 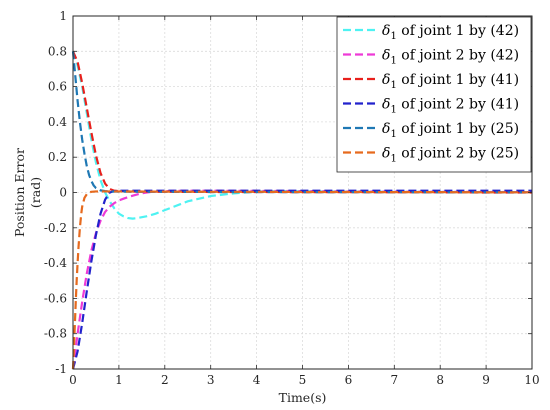 What do you see at coordinates (211, 380) in the screenshot?
I see `x-tick-label: 3` at bounding box center [211, 380].